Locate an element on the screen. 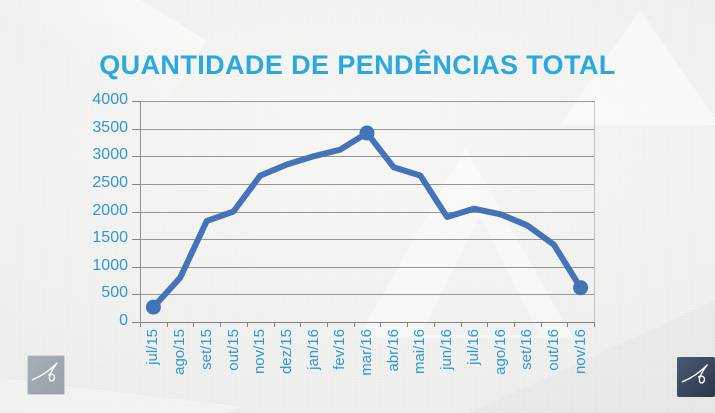 This screenshot has width=715, height=413. x-axis-month-label-text: jul/16 is located at coordinates (473, 347).